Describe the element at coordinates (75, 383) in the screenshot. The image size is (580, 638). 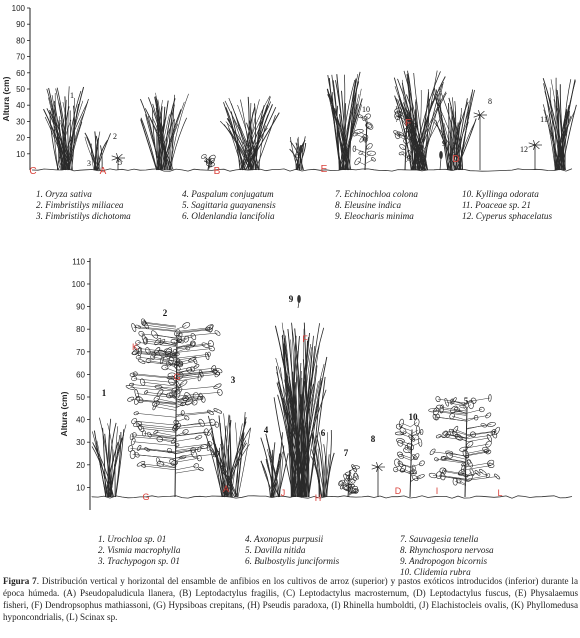
I see `bottom-y-axis: 10 20 30 40 50 60 70 80 90 100 110 Altura (cm)` at that location.